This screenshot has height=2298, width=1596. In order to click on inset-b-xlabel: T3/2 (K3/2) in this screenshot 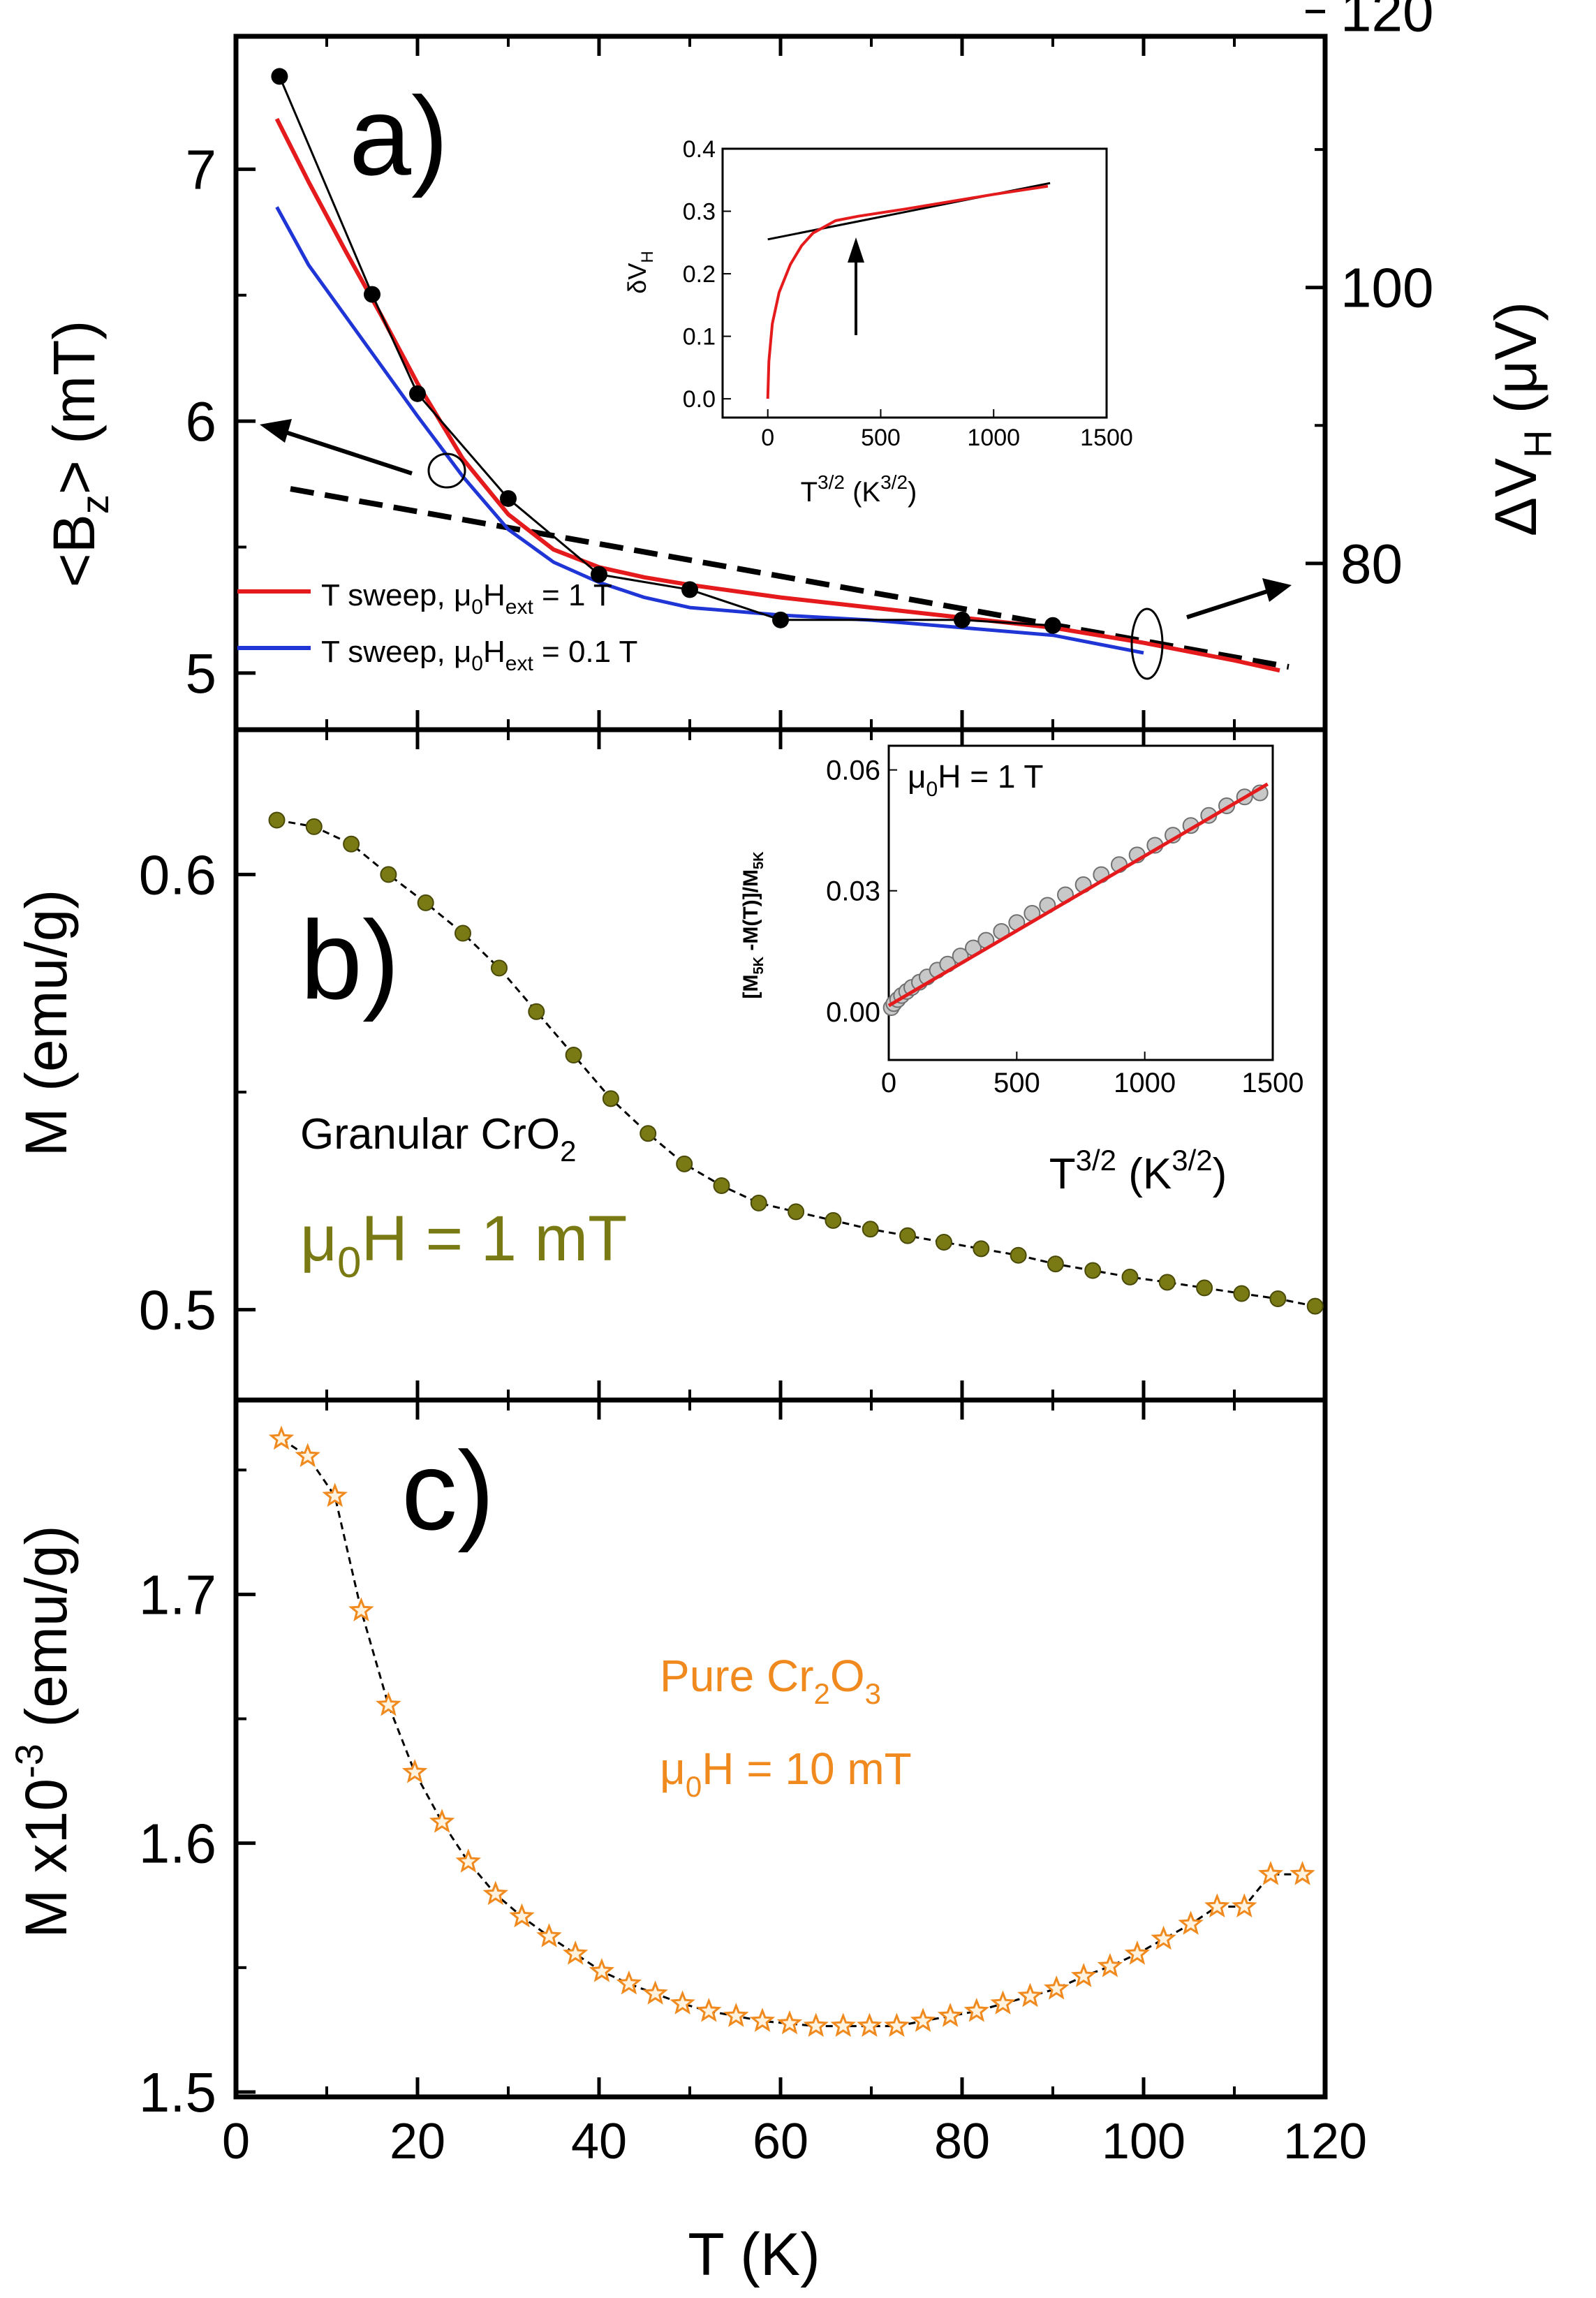, I will do `click(1138, 1171)`.